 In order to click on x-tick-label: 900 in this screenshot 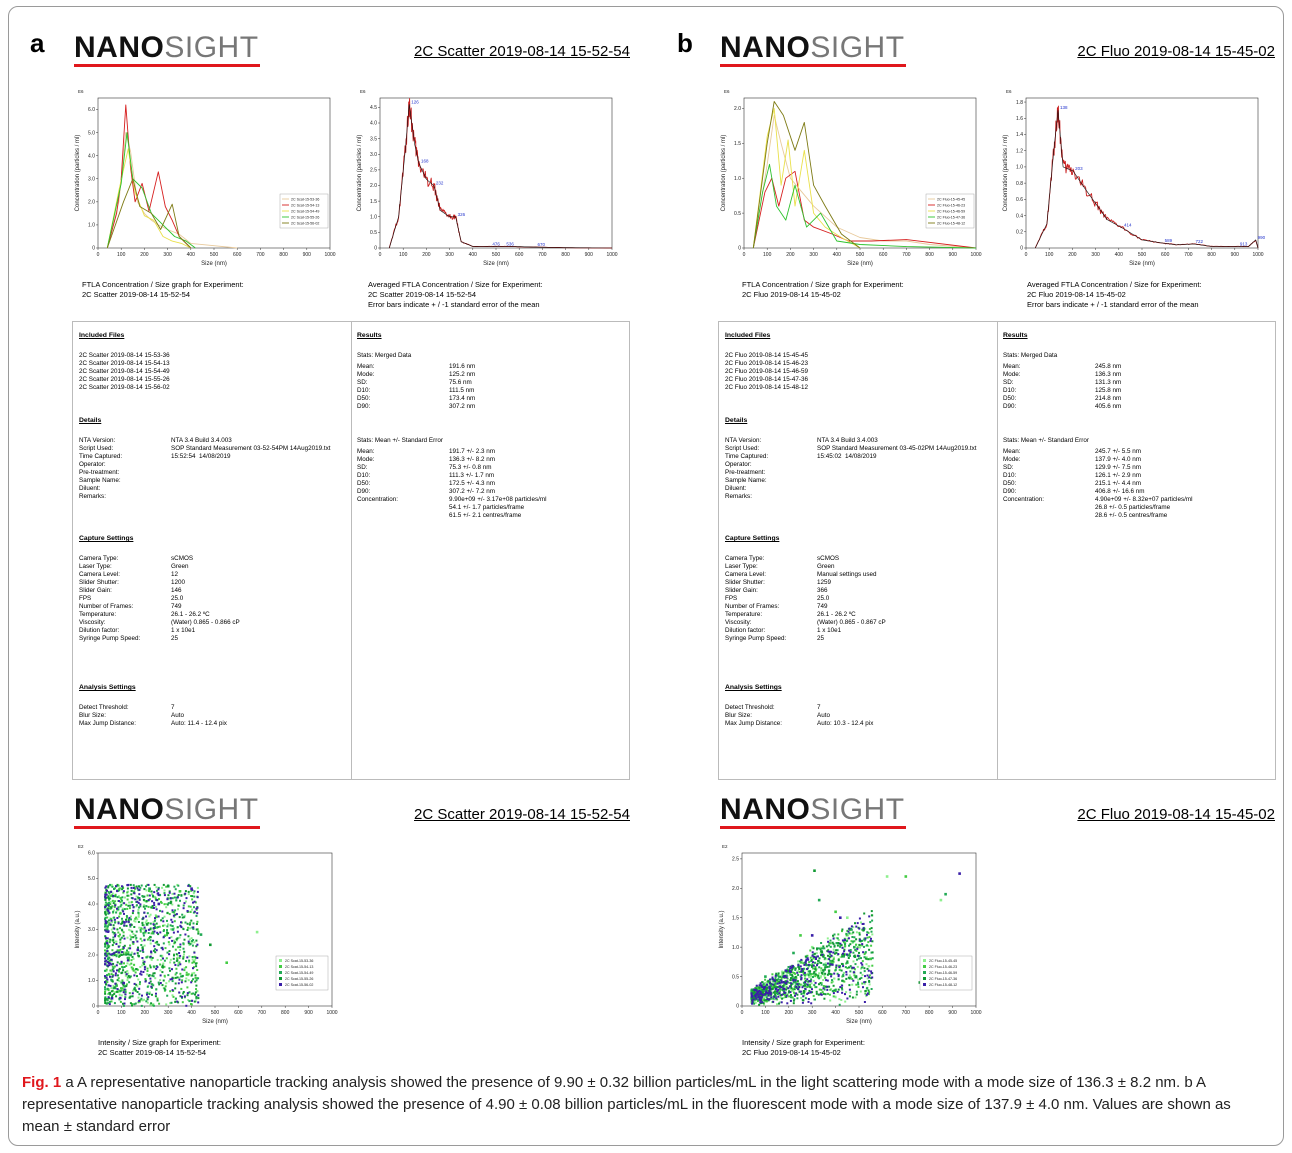, I will do `click(1235, 255)`.